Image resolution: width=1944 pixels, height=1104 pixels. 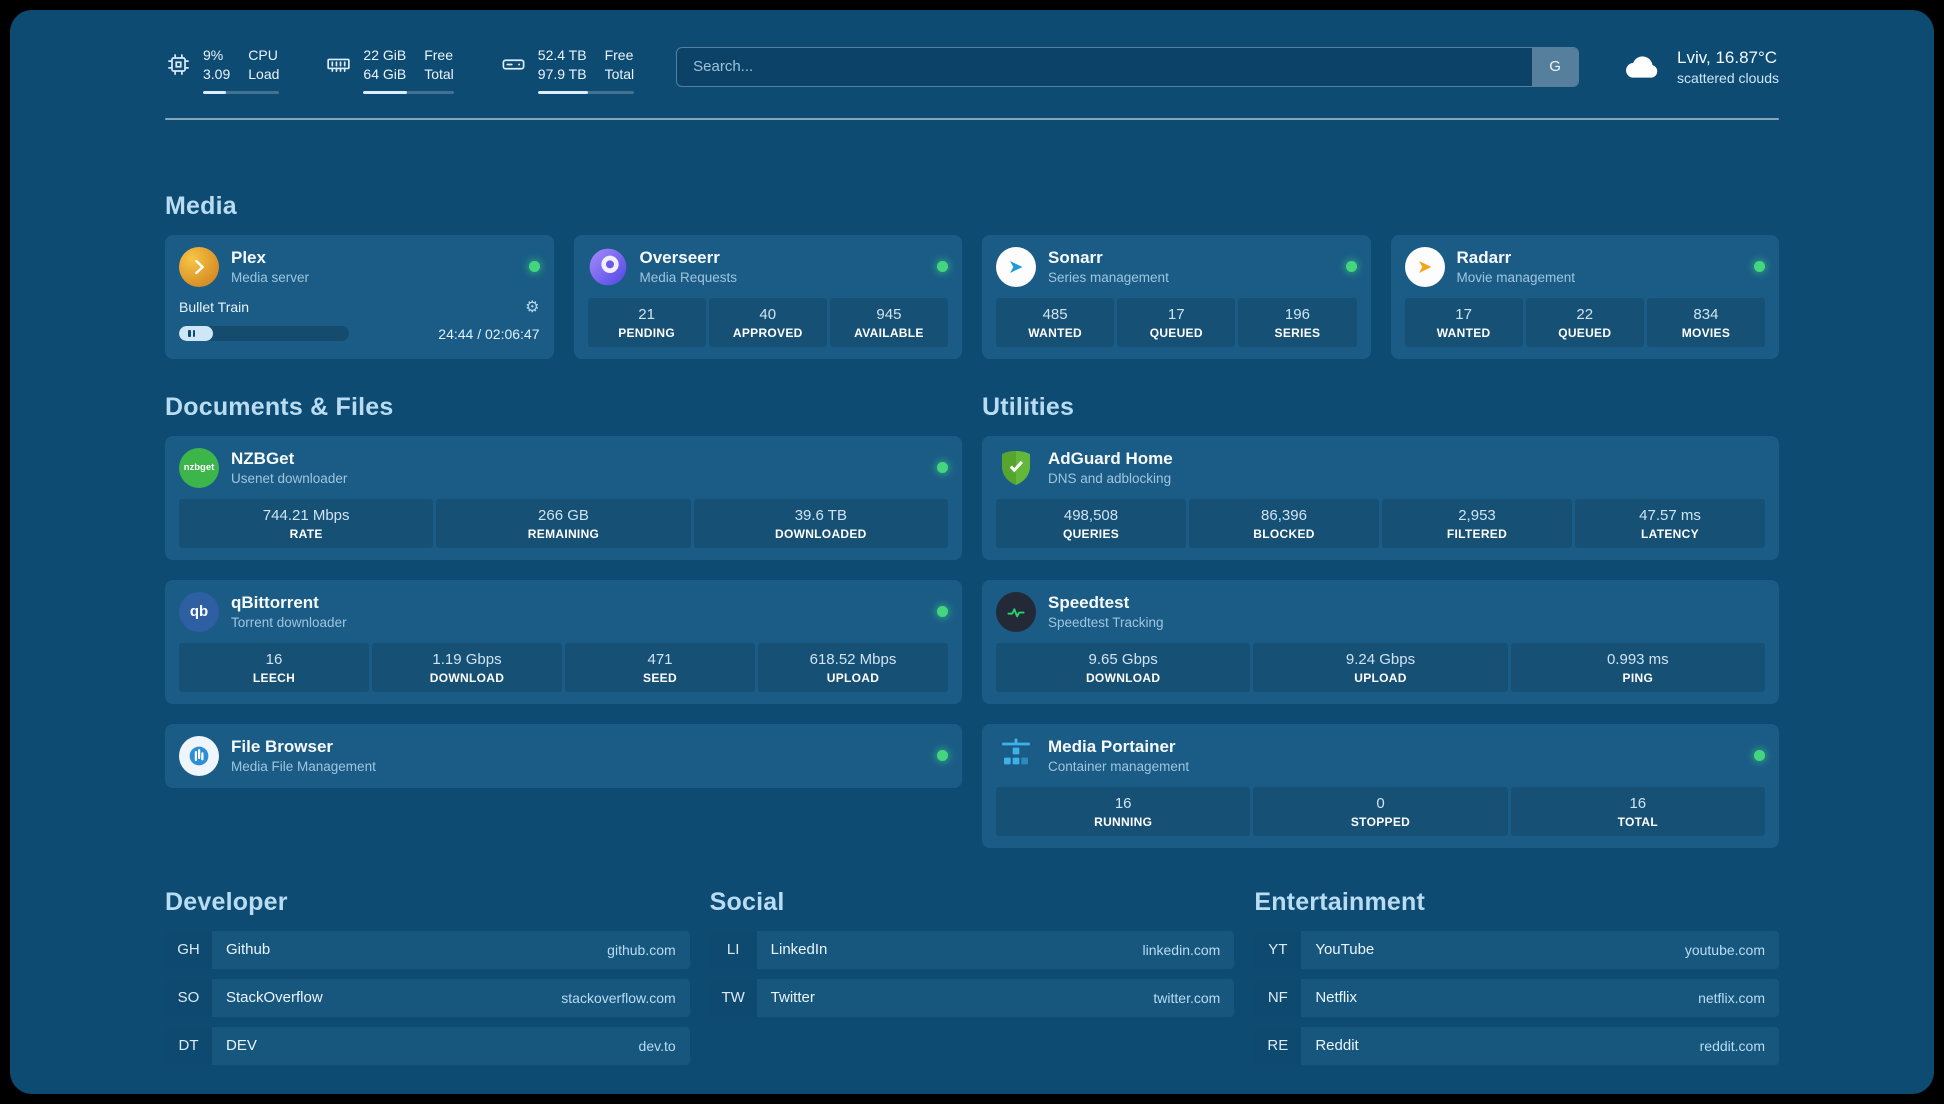 I want to click on bookmark-abbr: NF, so click(x=1278, y=997).